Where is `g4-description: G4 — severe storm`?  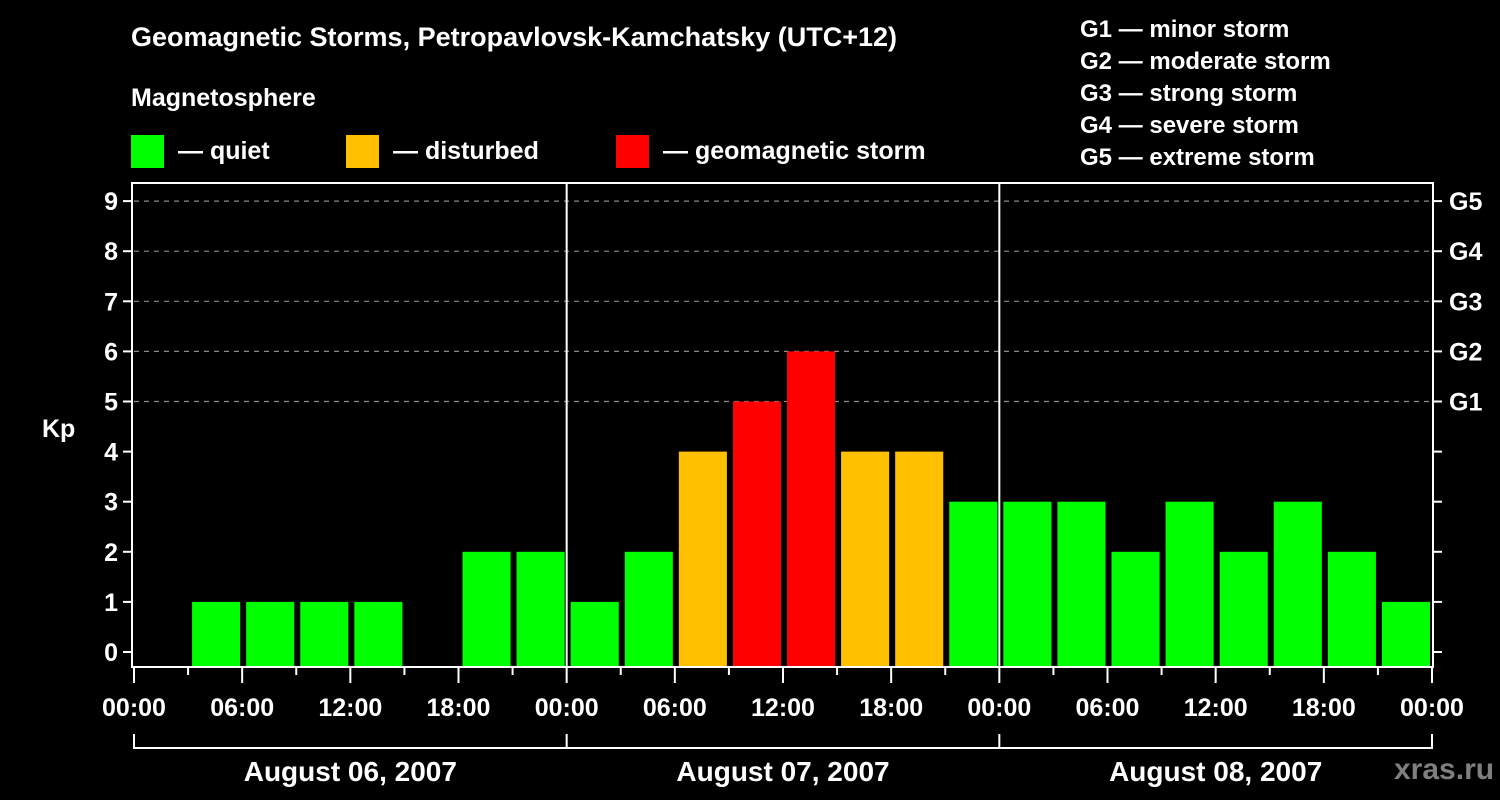
g4-description: G4 — severe storm is located at coordinates (1189, 125).